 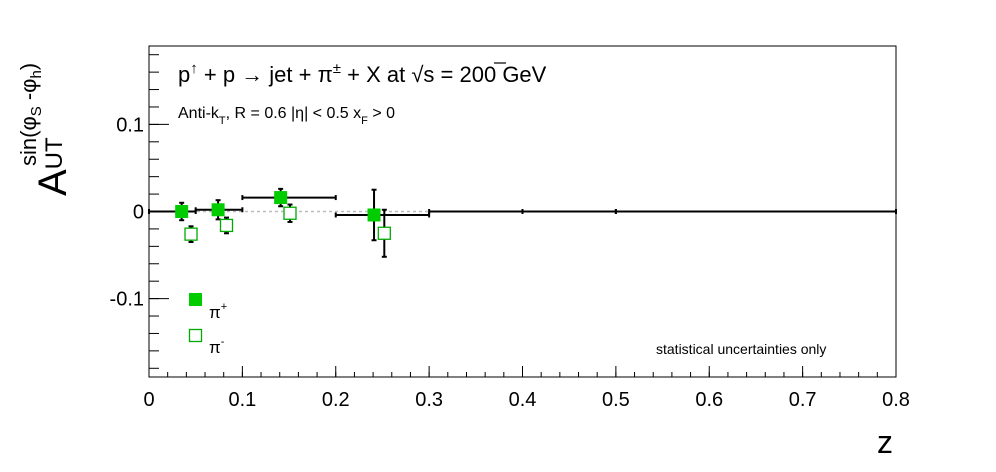 What do you see at coordinates (127, 300) in the screenshot?
I see `y-tick-label: -0.1` at bounding box center [127, 300].